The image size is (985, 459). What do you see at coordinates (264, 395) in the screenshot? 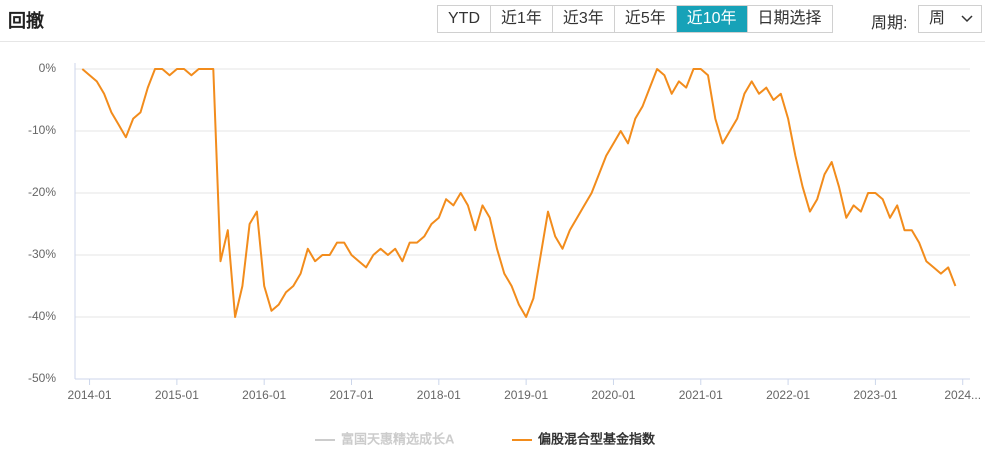
I see `x-tick-label: 2016-01` at bounding box center [264, 395].